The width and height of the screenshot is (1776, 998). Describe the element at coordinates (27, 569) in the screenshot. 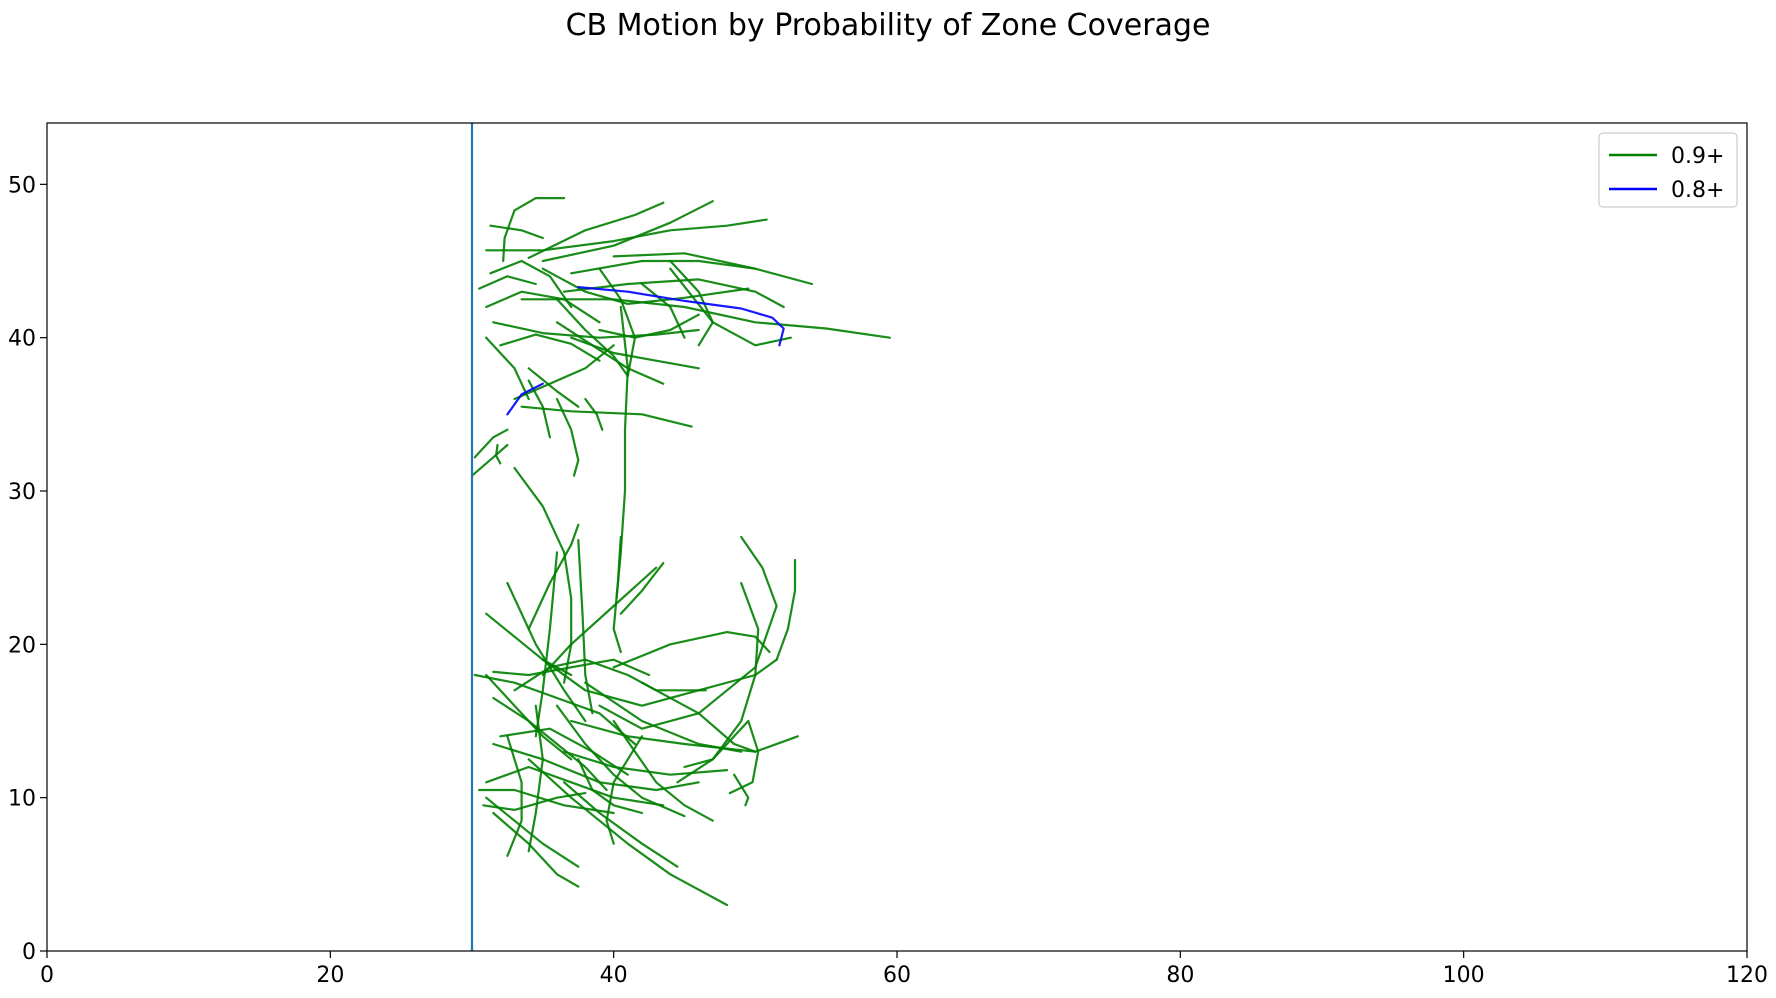

I see `y-axis: 0 10 20 30 40 50` at that location.